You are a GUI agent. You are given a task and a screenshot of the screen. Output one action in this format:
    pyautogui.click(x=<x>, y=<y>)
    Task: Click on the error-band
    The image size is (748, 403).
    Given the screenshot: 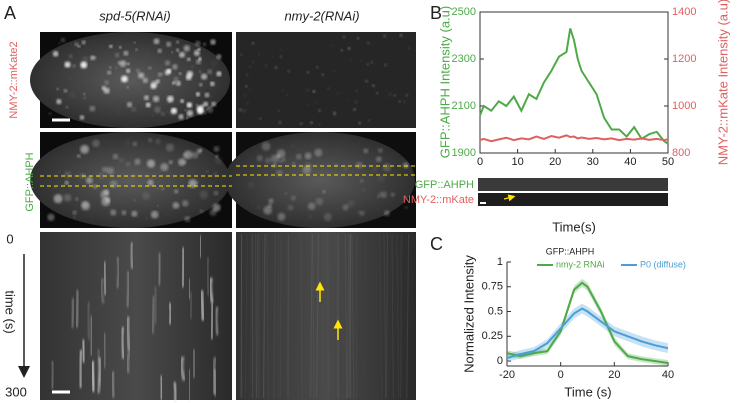 What is the action you would take?
    pyautogui.click(x=587, y=322)
    